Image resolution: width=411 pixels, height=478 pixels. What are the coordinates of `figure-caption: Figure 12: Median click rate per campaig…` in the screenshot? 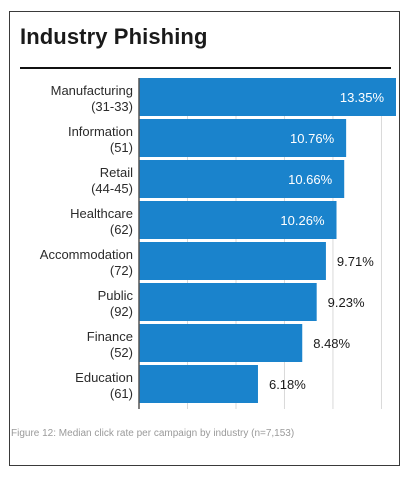 It's located at (153, 433).